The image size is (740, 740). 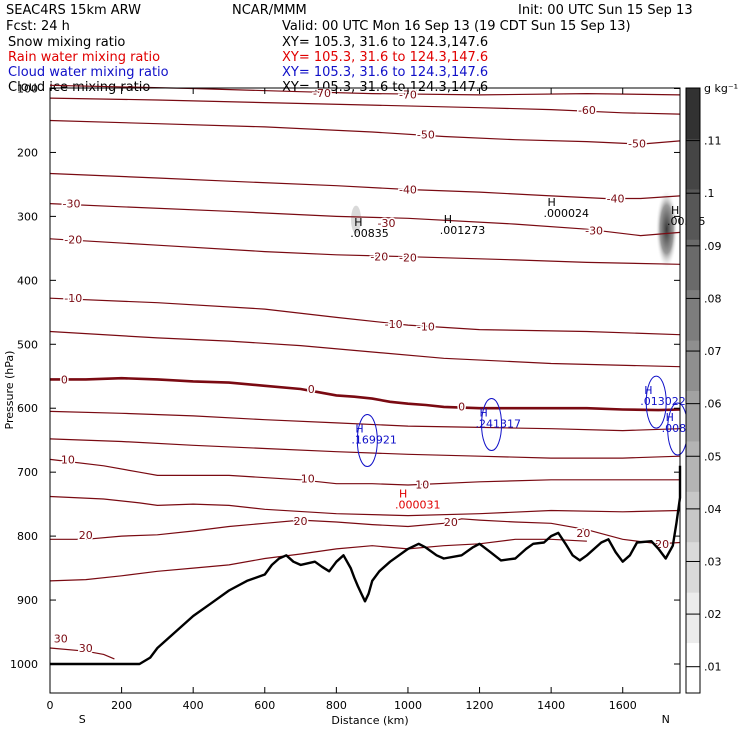 I want to click on max-marker-value: .169921, so click(x=374, y=440).